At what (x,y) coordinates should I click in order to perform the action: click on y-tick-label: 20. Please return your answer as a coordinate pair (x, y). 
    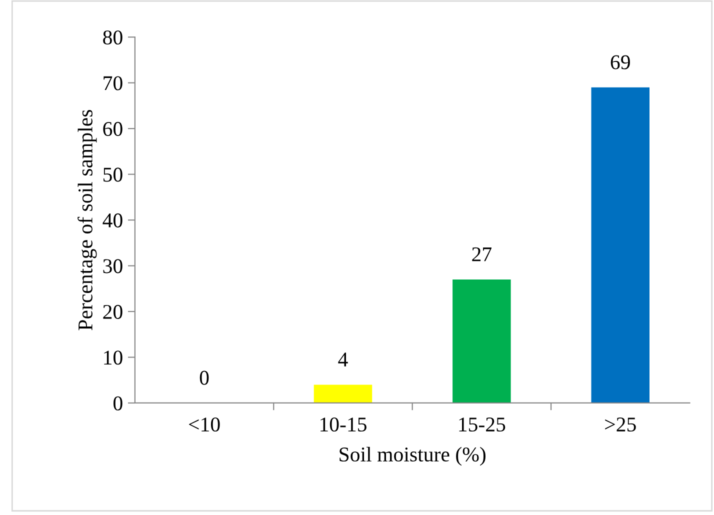
    Looking at the image, I should click on (112, 311).